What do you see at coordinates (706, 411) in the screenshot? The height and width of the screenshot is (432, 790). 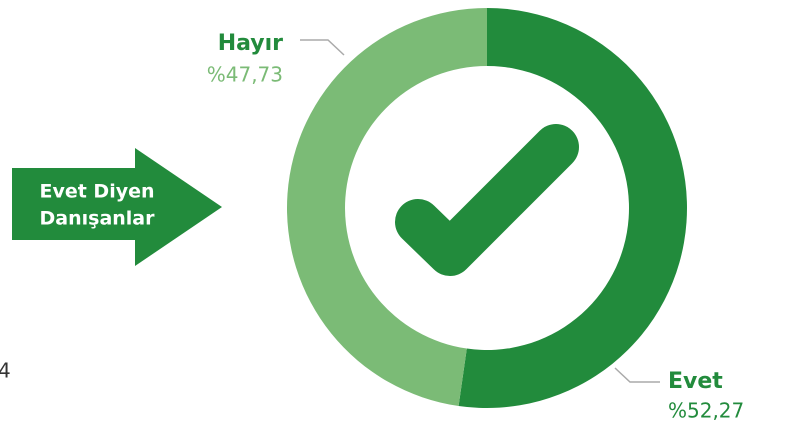 I see `value-label: %52,27` at bounding box center [706, 411].